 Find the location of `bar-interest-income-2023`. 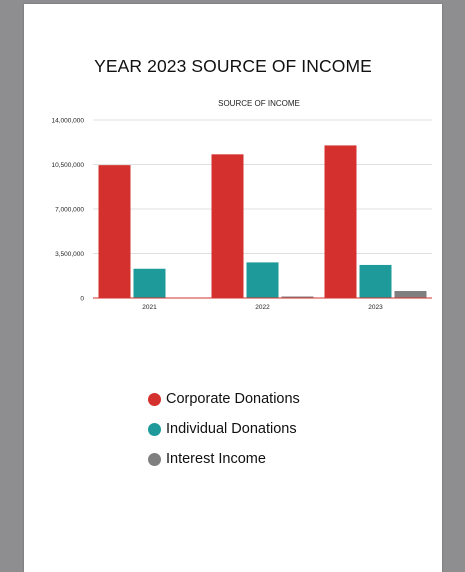

bar-interest-income-2023 is located at coordinates (410, 294).